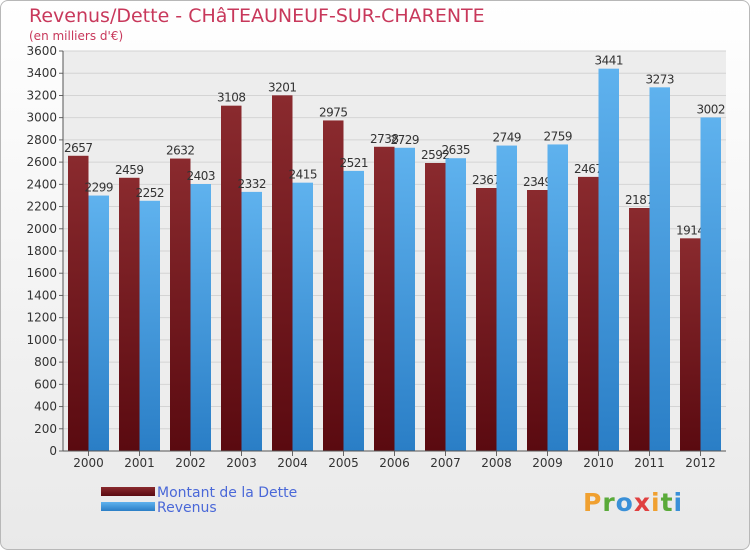 This screenshot has width=750, height=550. I want to click on data-label-dette: 2657, so click(78, 148).